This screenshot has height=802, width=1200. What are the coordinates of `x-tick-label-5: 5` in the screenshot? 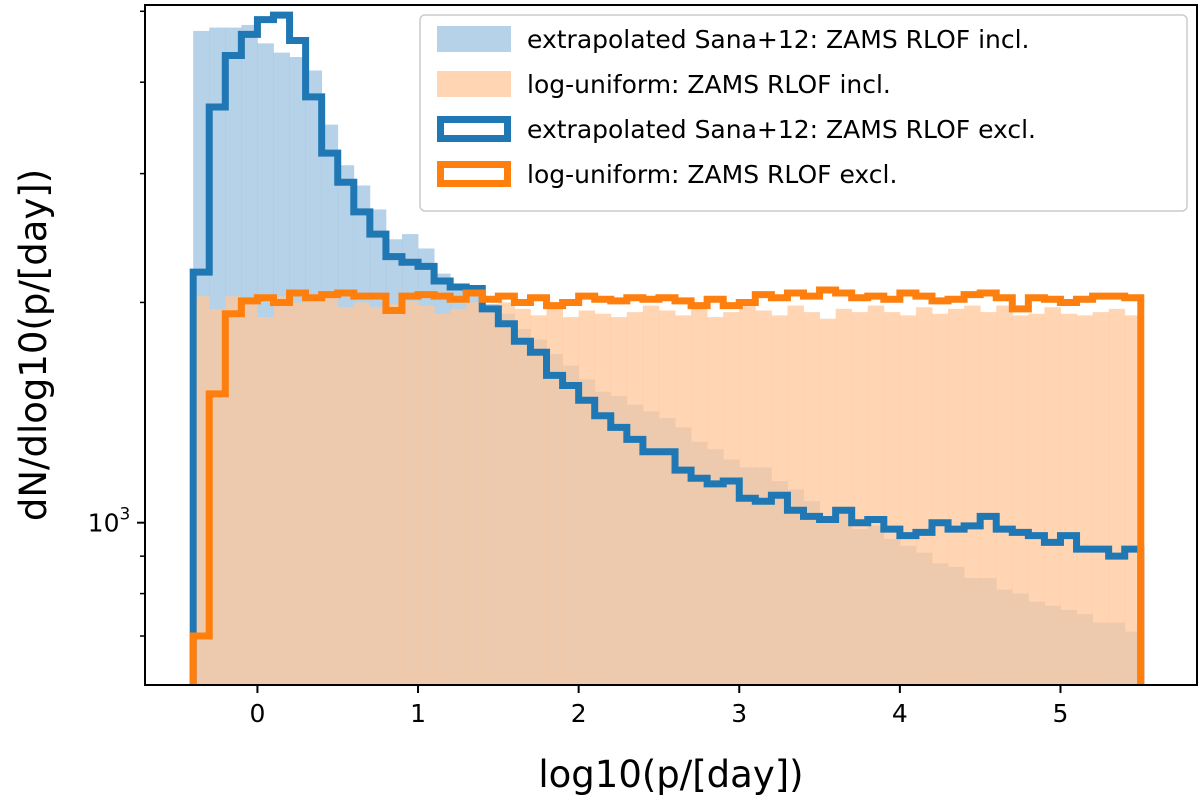 It's located at (1061, 713).